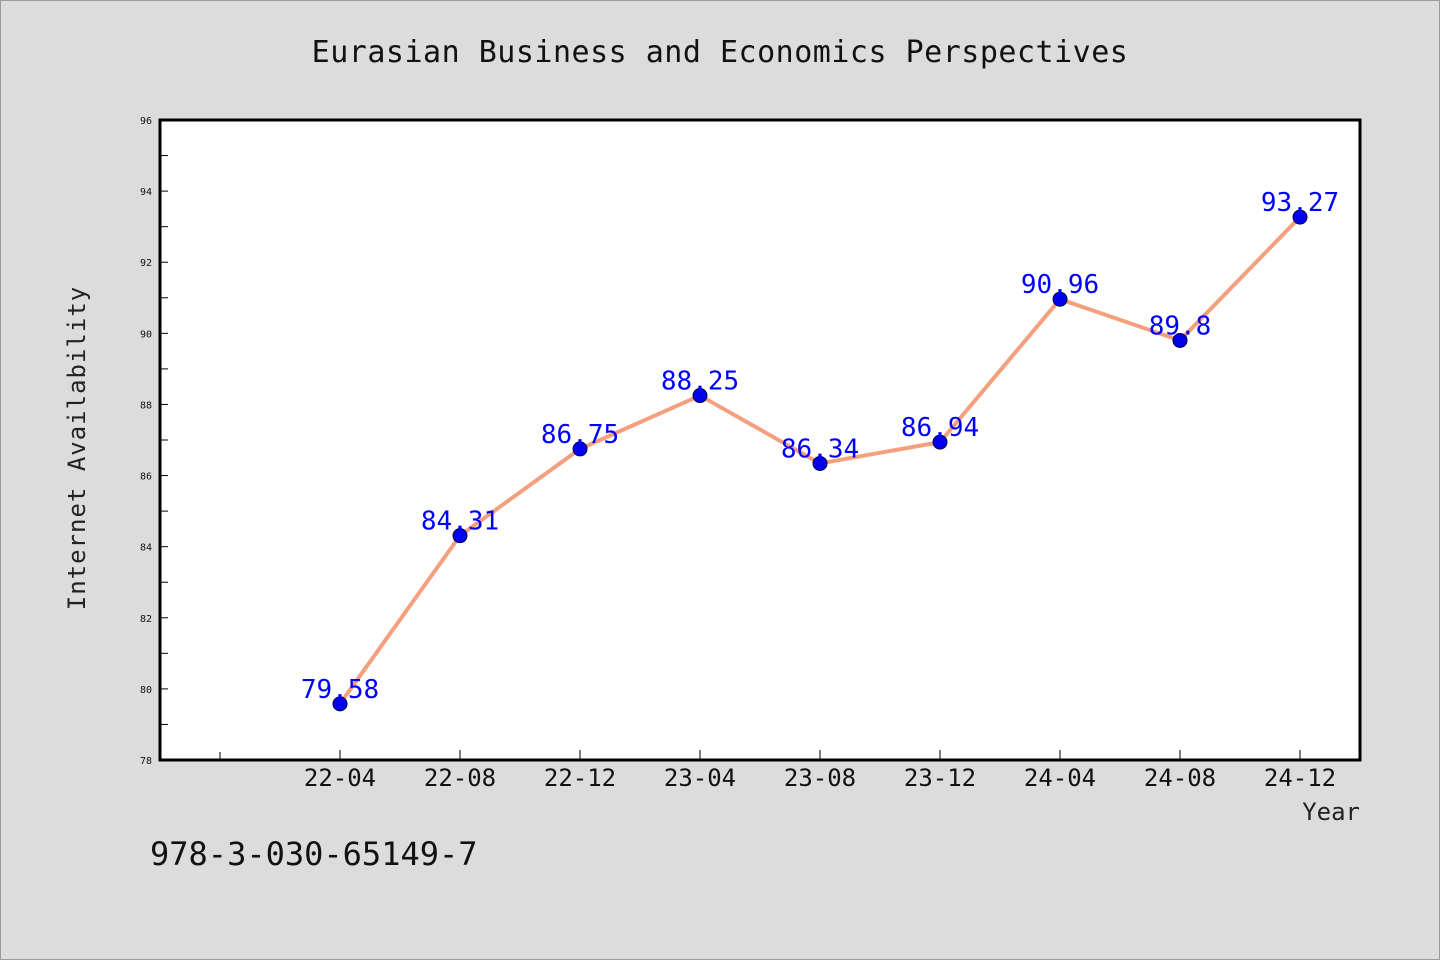  What do you see at coordinates (460, 522) in the screenshot?
I see `data-label: 84.31` at bounding box center [460, 522].